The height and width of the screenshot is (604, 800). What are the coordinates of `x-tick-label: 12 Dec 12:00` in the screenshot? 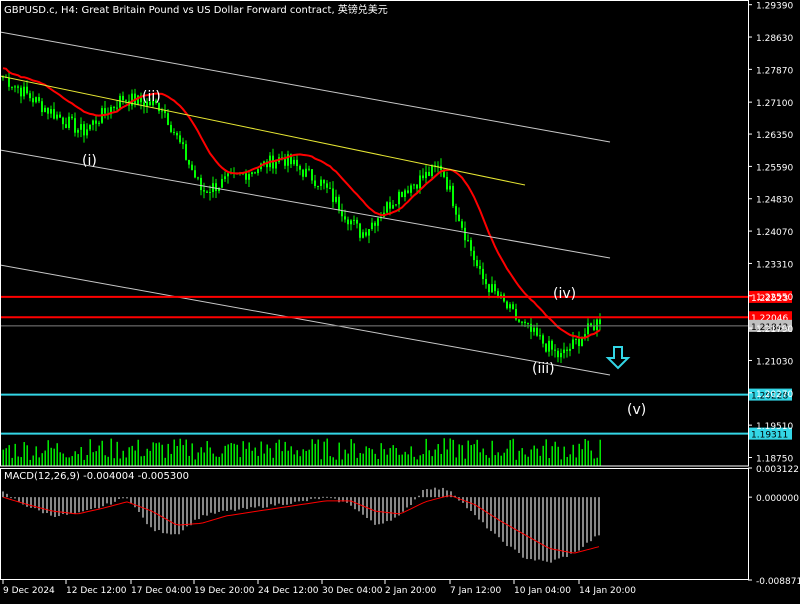 It's located at (96, 591).